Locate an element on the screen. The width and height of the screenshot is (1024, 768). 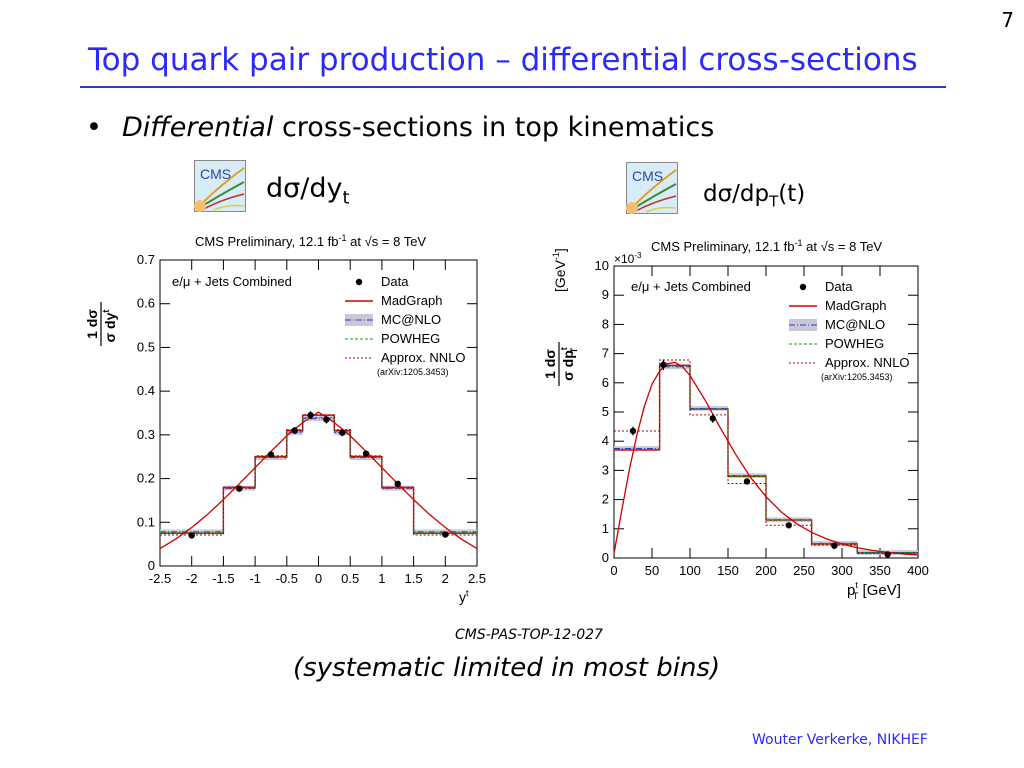
bullet-italic: Differential is located at coordinates (198, 127).